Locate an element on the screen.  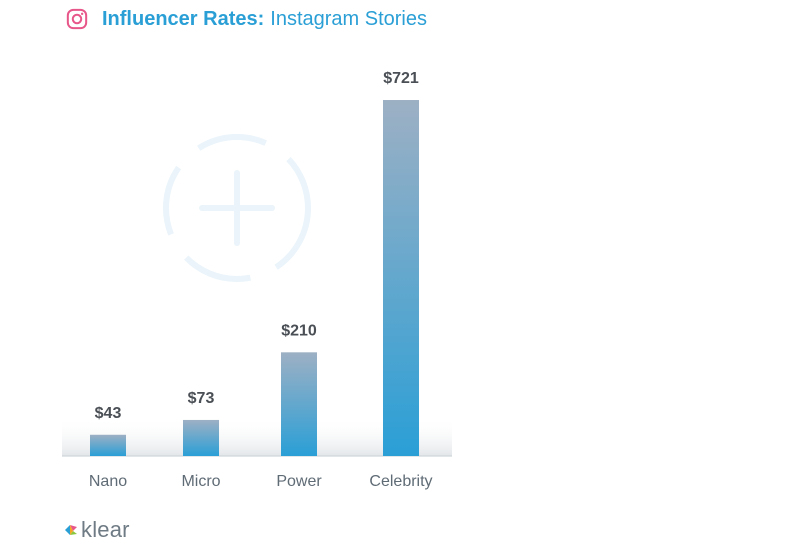
value-label-celebrity: $721 is located at coordinates (401, 78).